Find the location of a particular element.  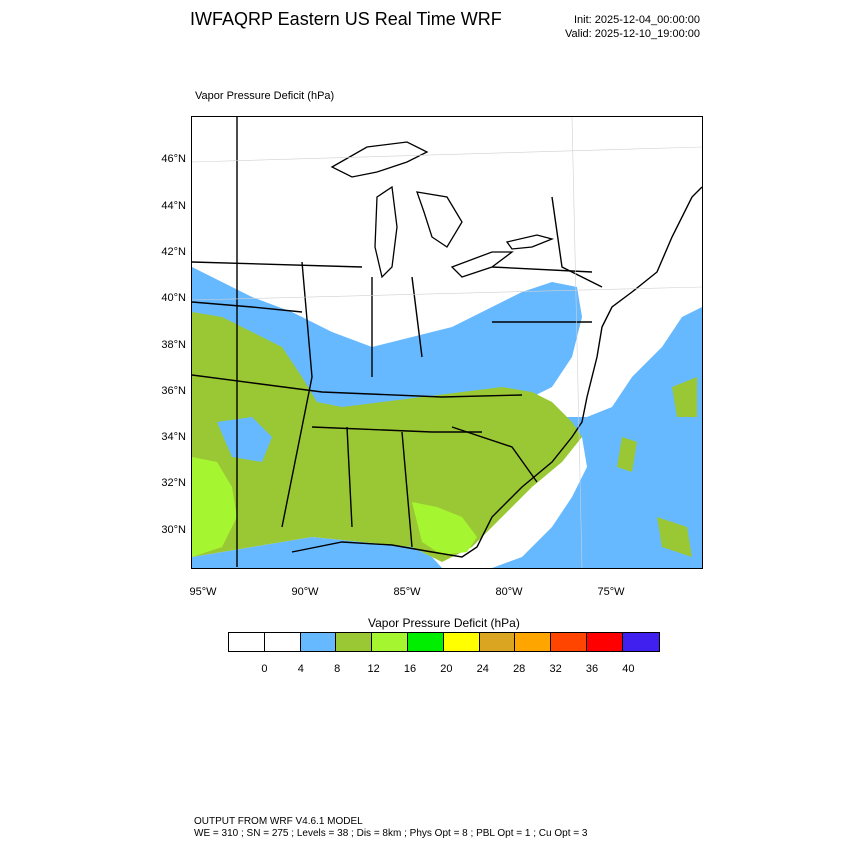

lat-label: 46°N is located at coordinates (173, 159).